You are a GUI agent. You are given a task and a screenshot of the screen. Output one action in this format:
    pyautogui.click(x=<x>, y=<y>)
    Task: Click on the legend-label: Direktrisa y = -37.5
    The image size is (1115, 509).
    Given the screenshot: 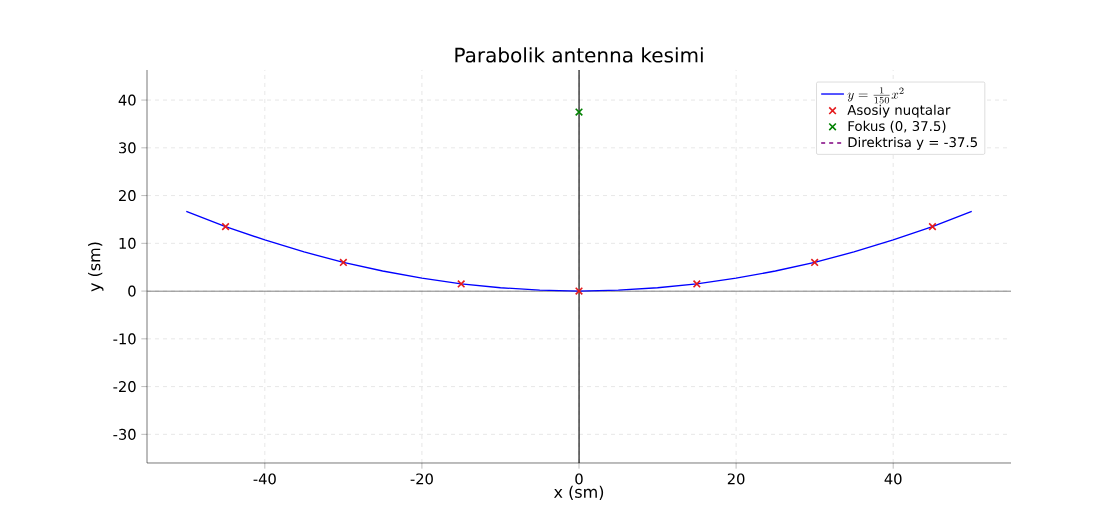 What is the action you would take?
    pyautogui.click(x=912, y=143)
    